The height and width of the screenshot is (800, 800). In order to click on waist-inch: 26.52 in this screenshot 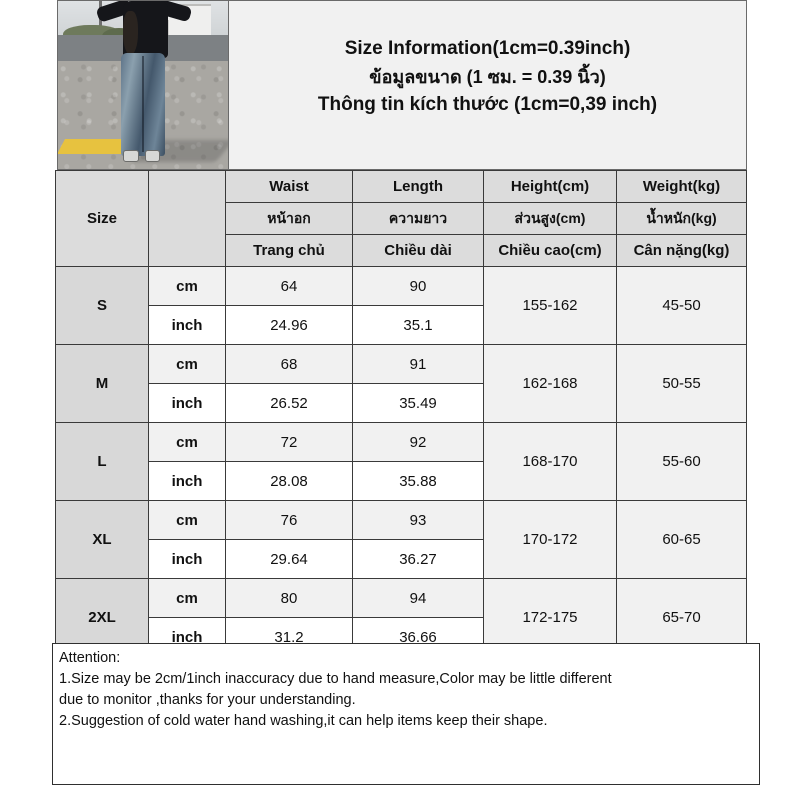, I will do `click(289, 403)`.